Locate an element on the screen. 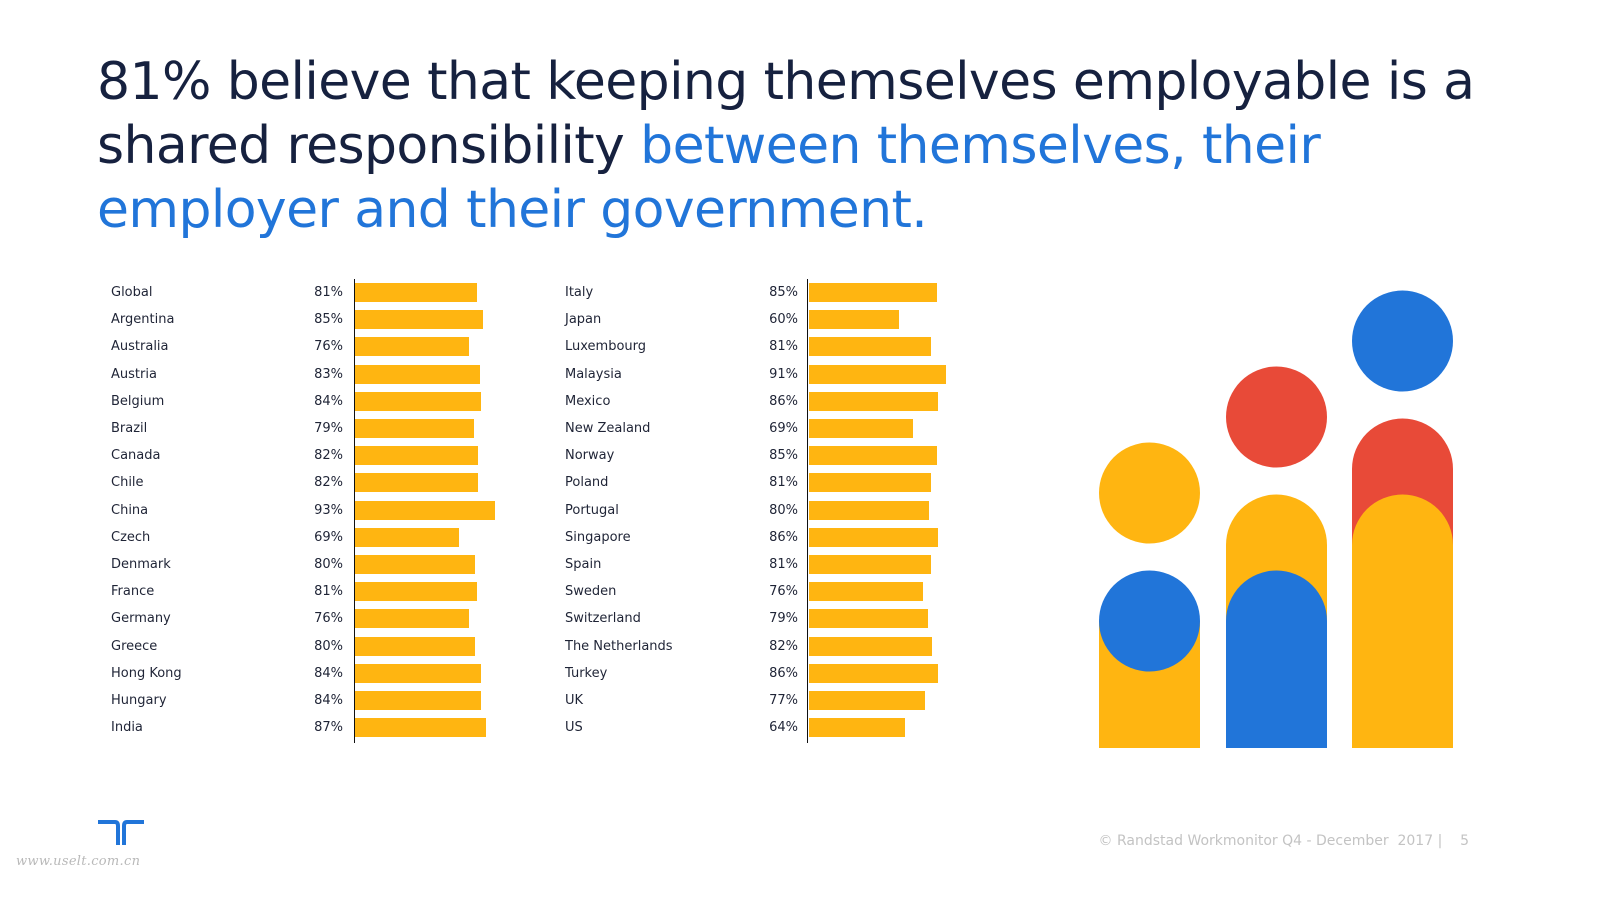  person2-yellow-body is located at coordinates (1276, 621).